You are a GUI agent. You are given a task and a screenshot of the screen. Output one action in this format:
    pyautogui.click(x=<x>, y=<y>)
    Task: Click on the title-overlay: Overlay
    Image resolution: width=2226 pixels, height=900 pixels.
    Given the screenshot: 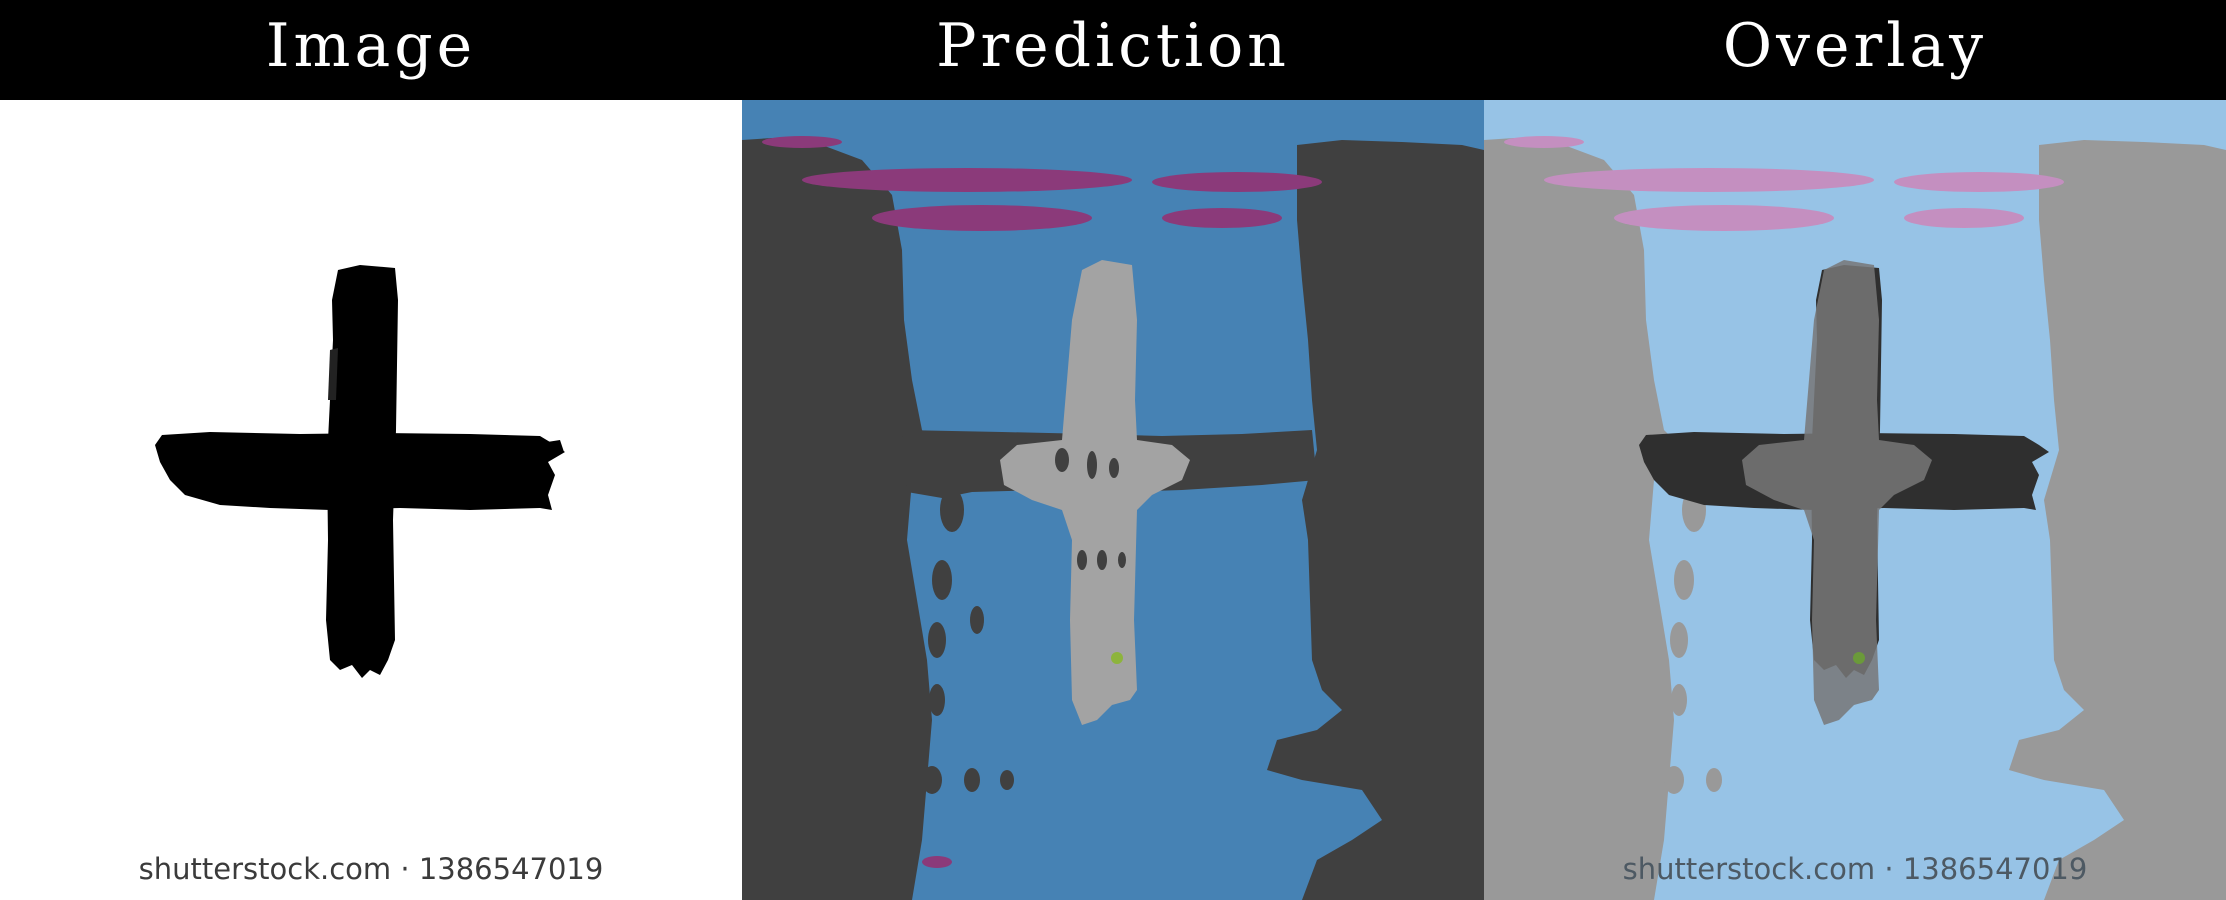 What is the action you would take?
    pyautogui.click(x=1855, y=46)
    